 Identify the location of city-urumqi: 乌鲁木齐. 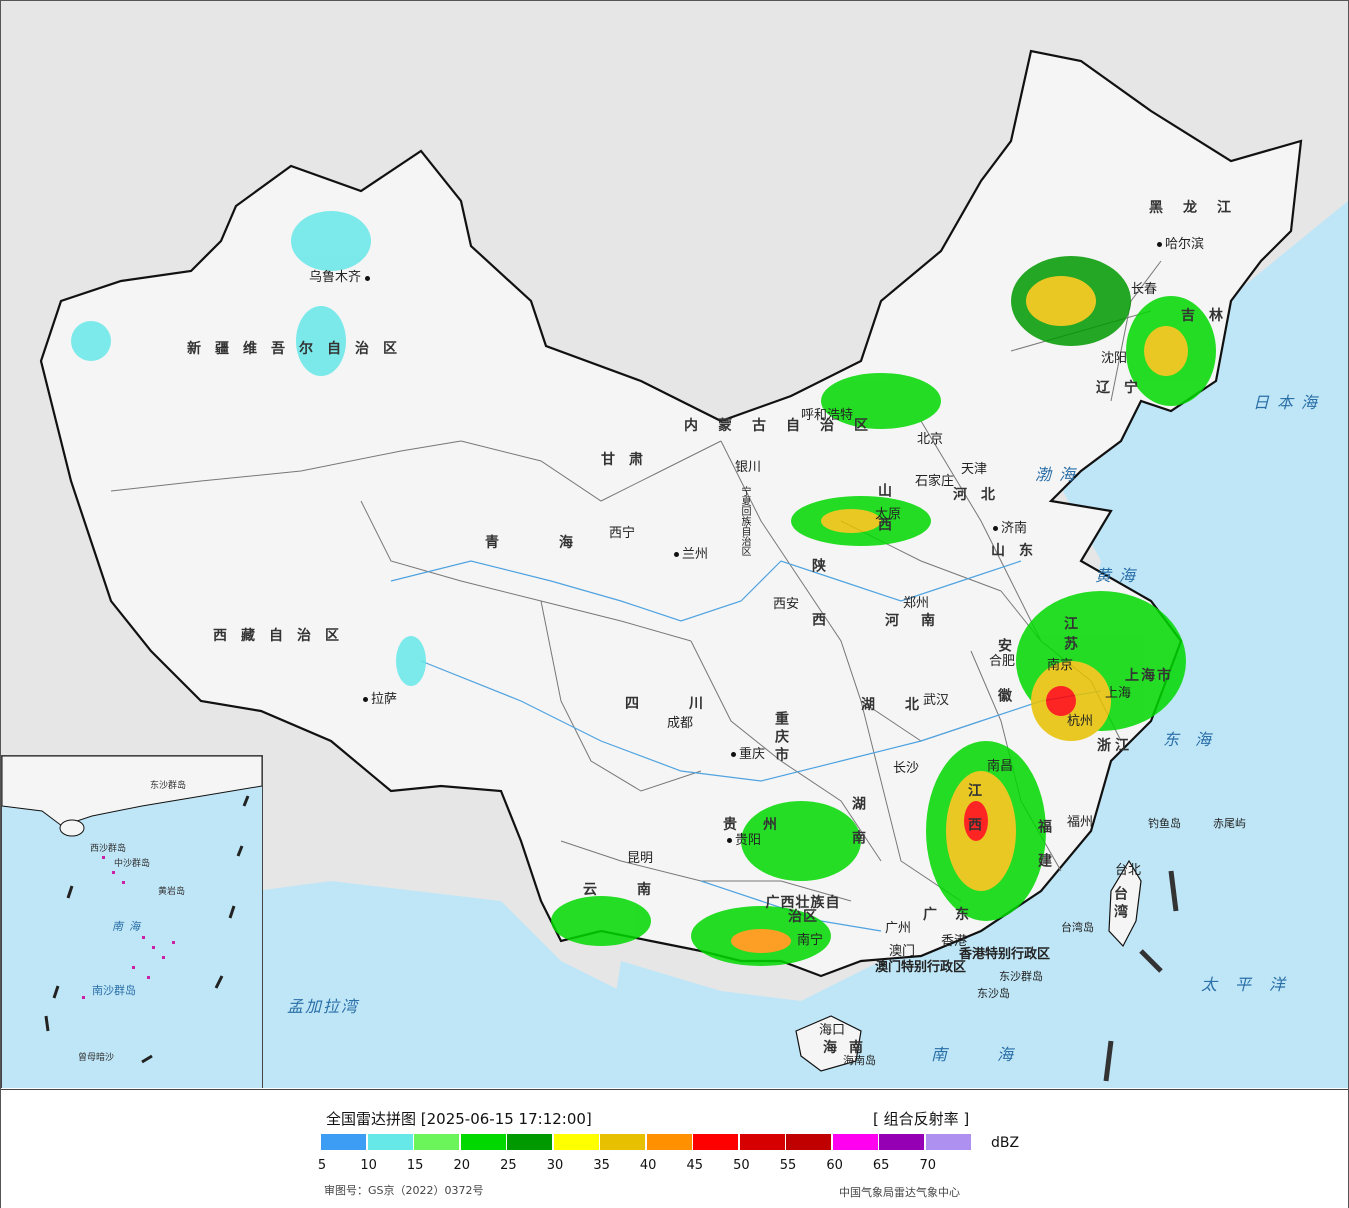
(340, 277).